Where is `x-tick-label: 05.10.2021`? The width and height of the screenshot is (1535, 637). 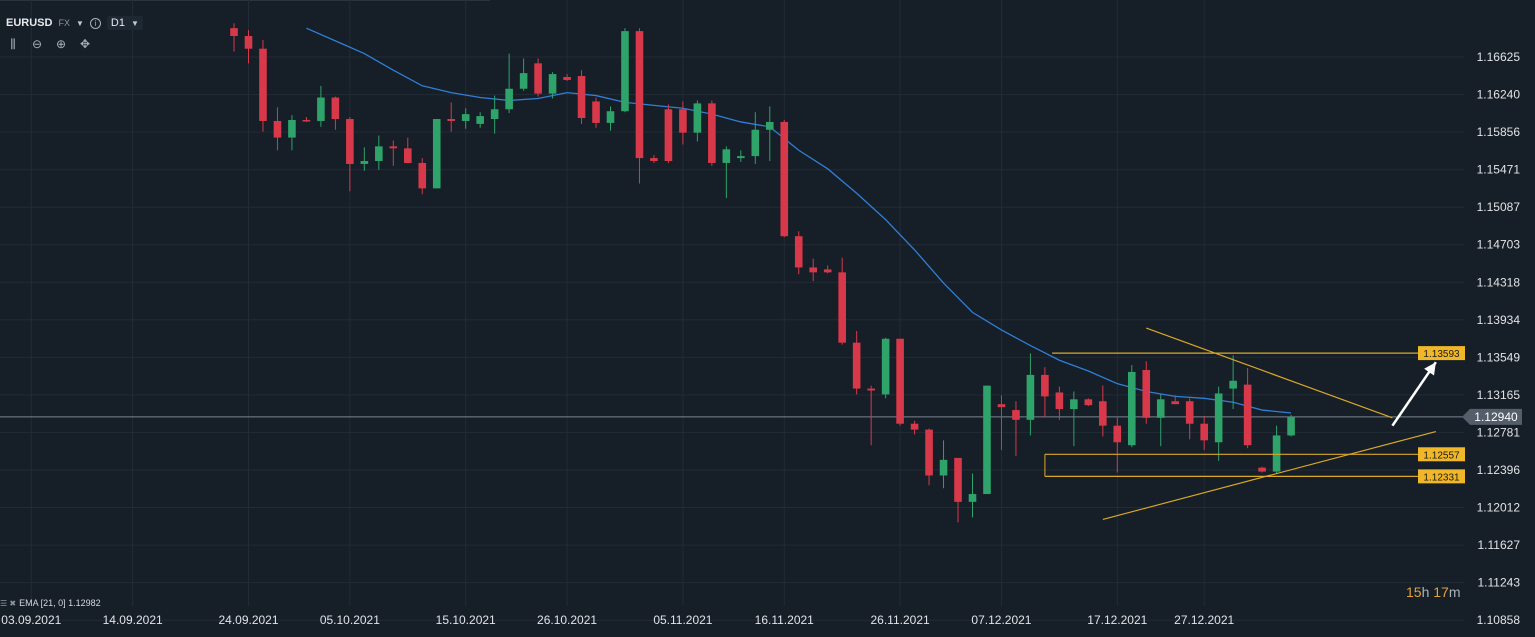 x-tick-label: 05.10.2021 is located at coordinates (350, 620).